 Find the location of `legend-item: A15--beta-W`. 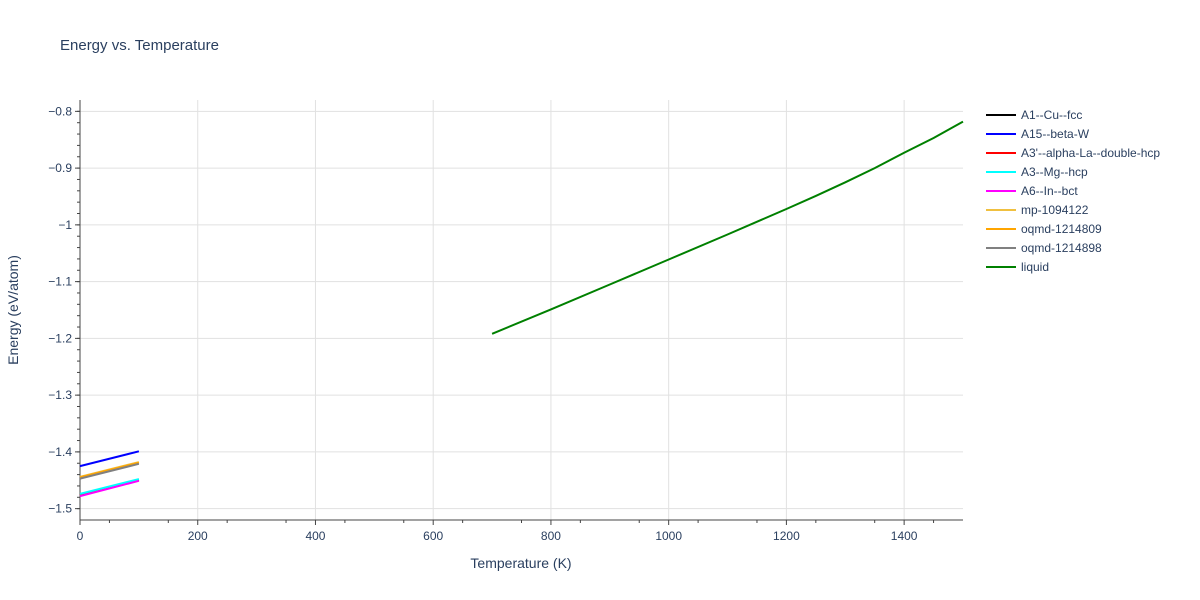

legend-item: A15--beta-W is located at coordinates (1038, 134).